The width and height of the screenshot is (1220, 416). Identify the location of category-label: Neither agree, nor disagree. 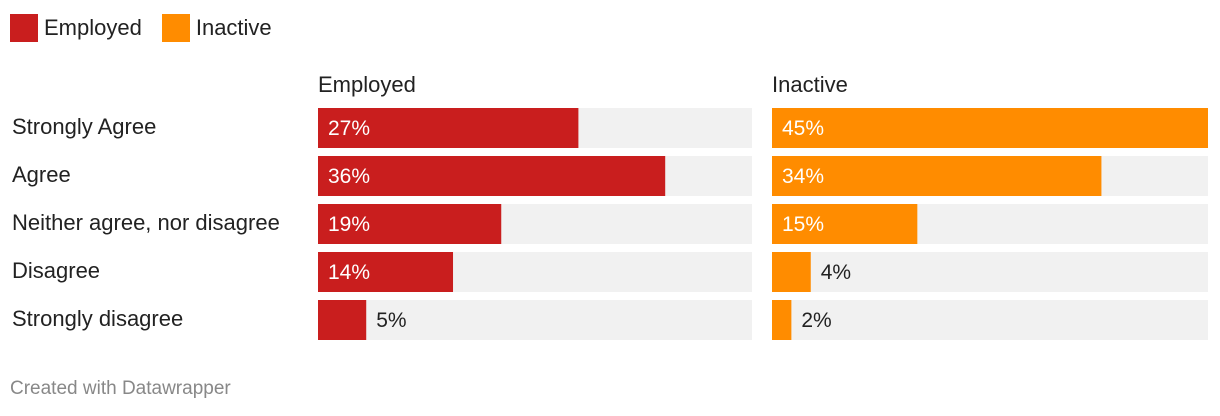
(146, 222).